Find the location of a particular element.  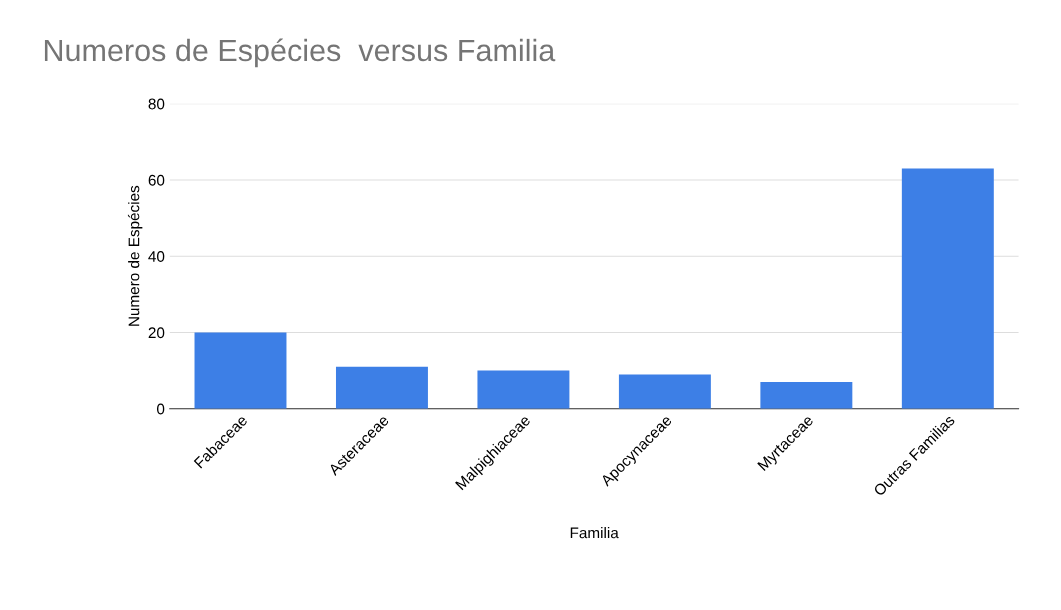

chart-title: Numeros de Espécies versus Familia is located at coordinates (300, 53).